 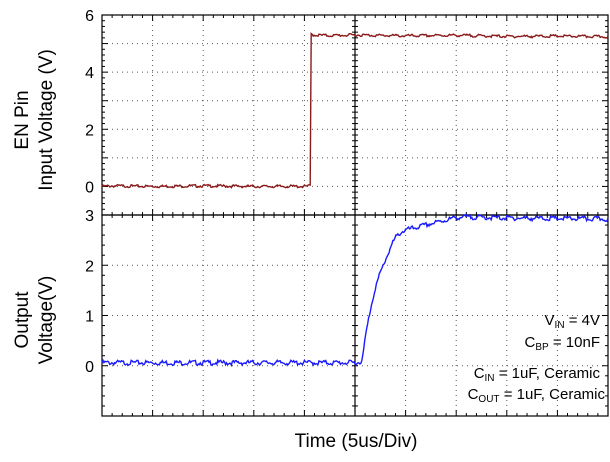 What do you see at coordinates (89, 216) in the screenshot?
I see `bottom-y-tick-label: 3` at bounding box center [89, 216].